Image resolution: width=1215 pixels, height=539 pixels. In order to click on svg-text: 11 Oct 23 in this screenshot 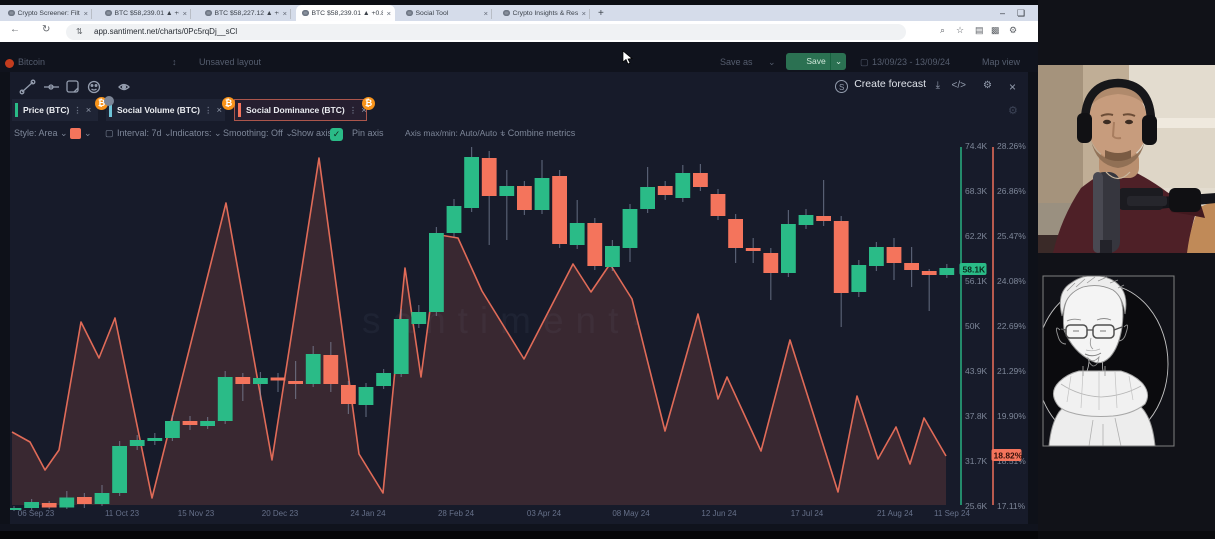, I will do `click(122, 513)`.